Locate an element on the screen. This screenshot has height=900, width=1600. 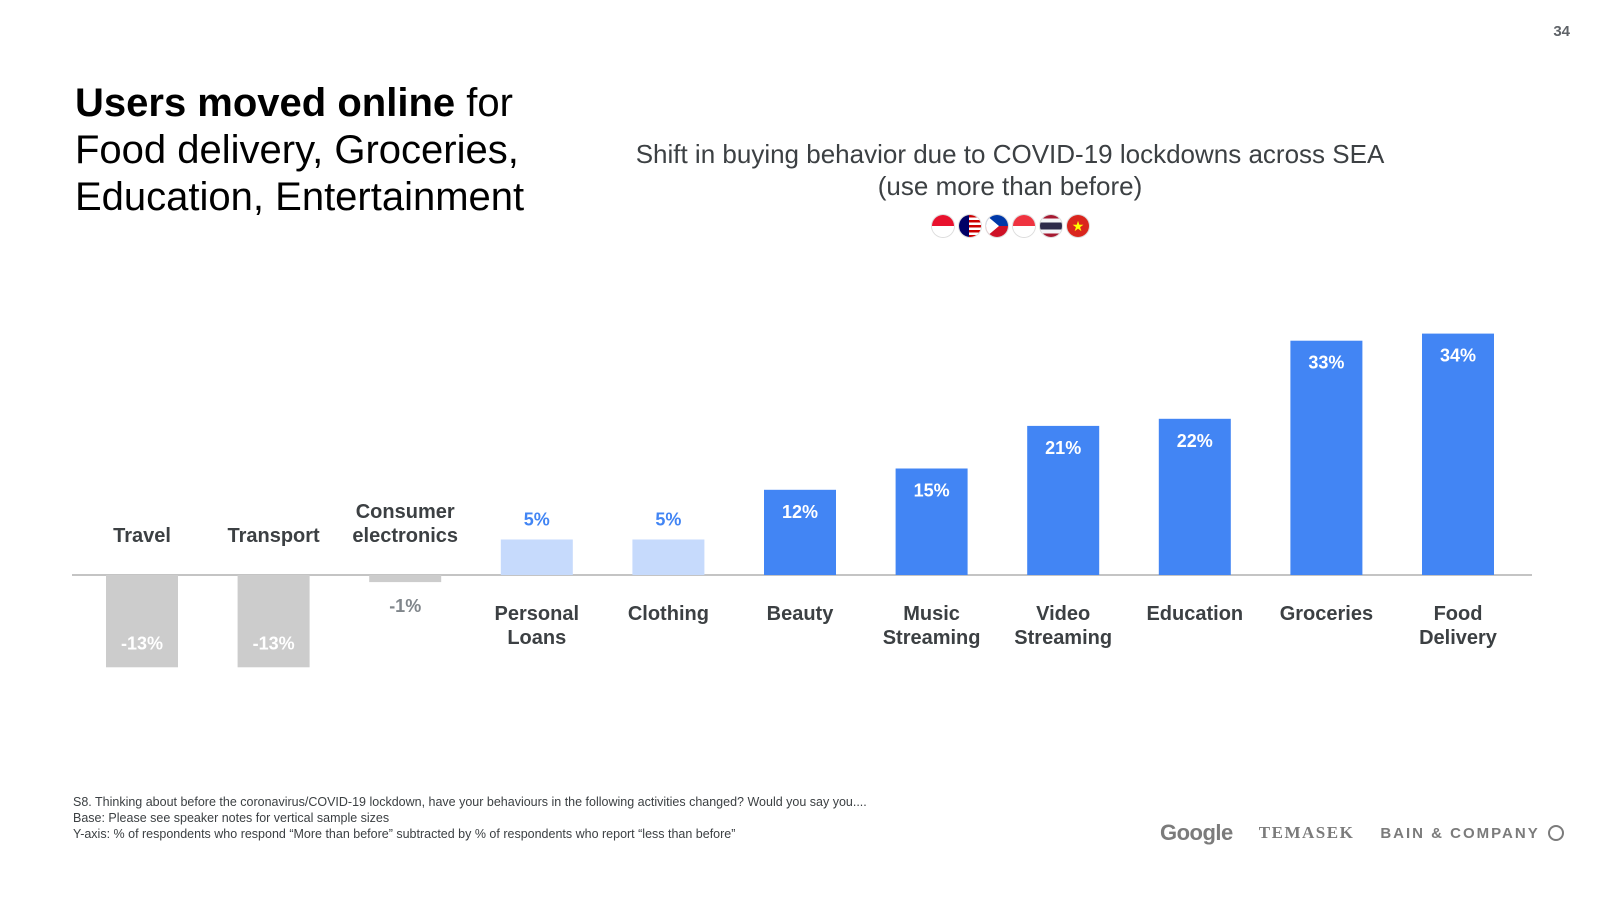
category-label-0: Travel is located at coordinates (142, 536).